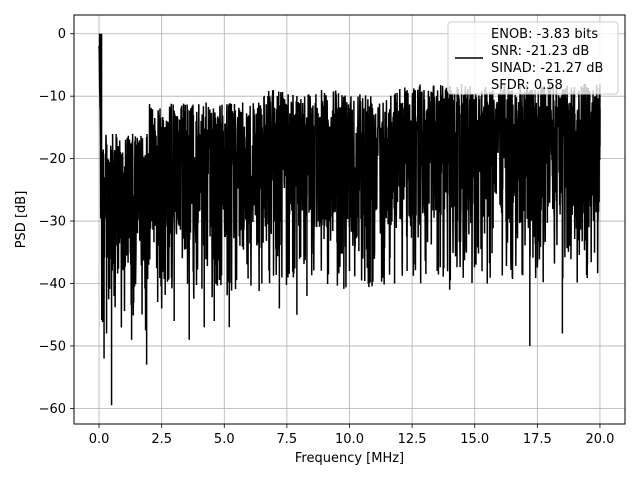  I want to click on x-tick-label: 12.5, so click(412, 439).